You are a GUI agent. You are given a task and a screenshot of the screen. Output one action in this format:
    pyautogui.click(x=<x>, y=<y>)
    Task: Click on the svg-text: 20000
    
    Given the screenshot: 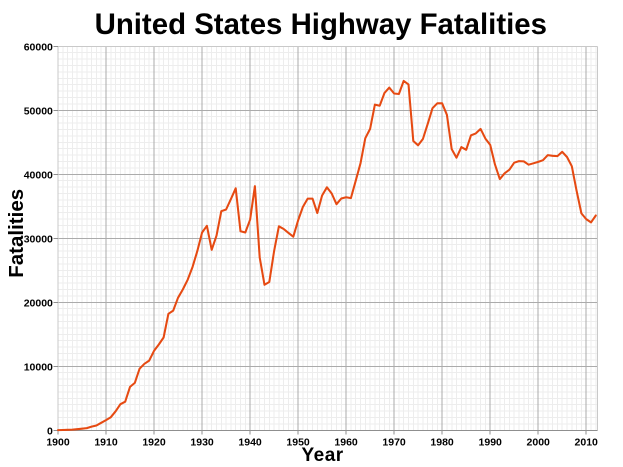 What is the action you would take?
    pyautogui.click(x=38, y=303)
    